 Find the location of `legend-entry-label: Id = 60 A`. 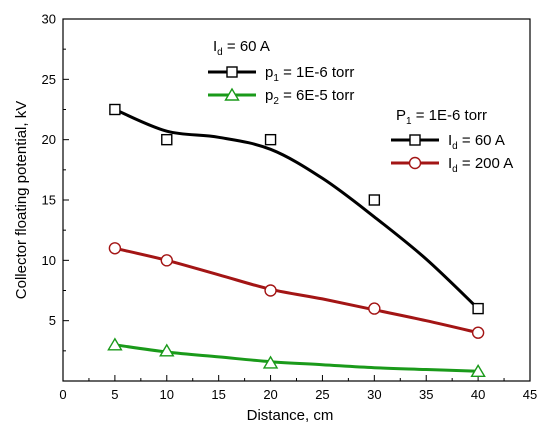

legend-entry-label: Id = 60 A is located at coordinates (476, 142).